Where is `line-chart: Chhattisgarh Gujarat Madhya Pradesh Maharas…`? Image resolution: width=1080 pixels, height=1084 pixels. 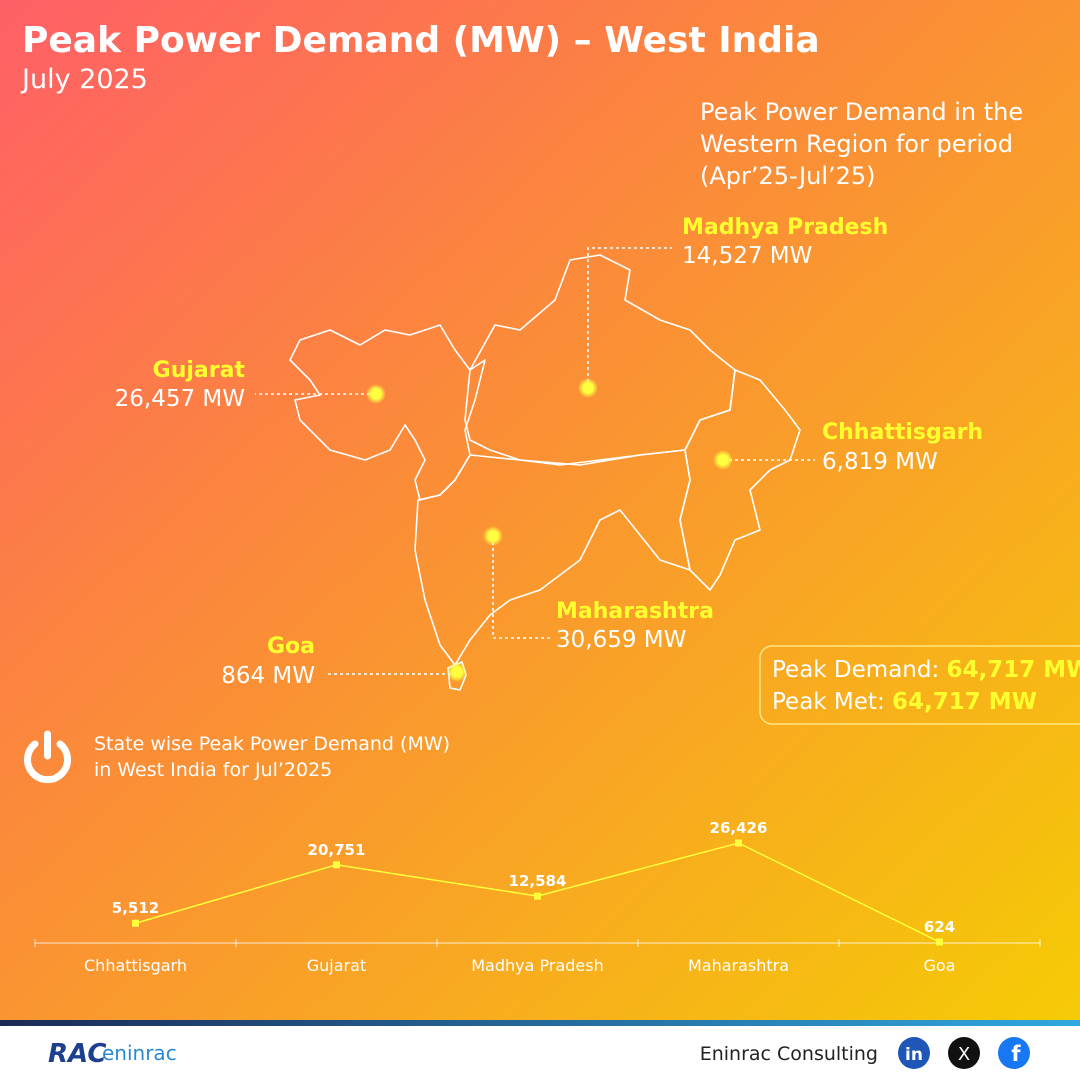
line-chart: Chhattisgarh Gujarat Madhya Pradesh Maharas… is located at coordinates (519, 897).